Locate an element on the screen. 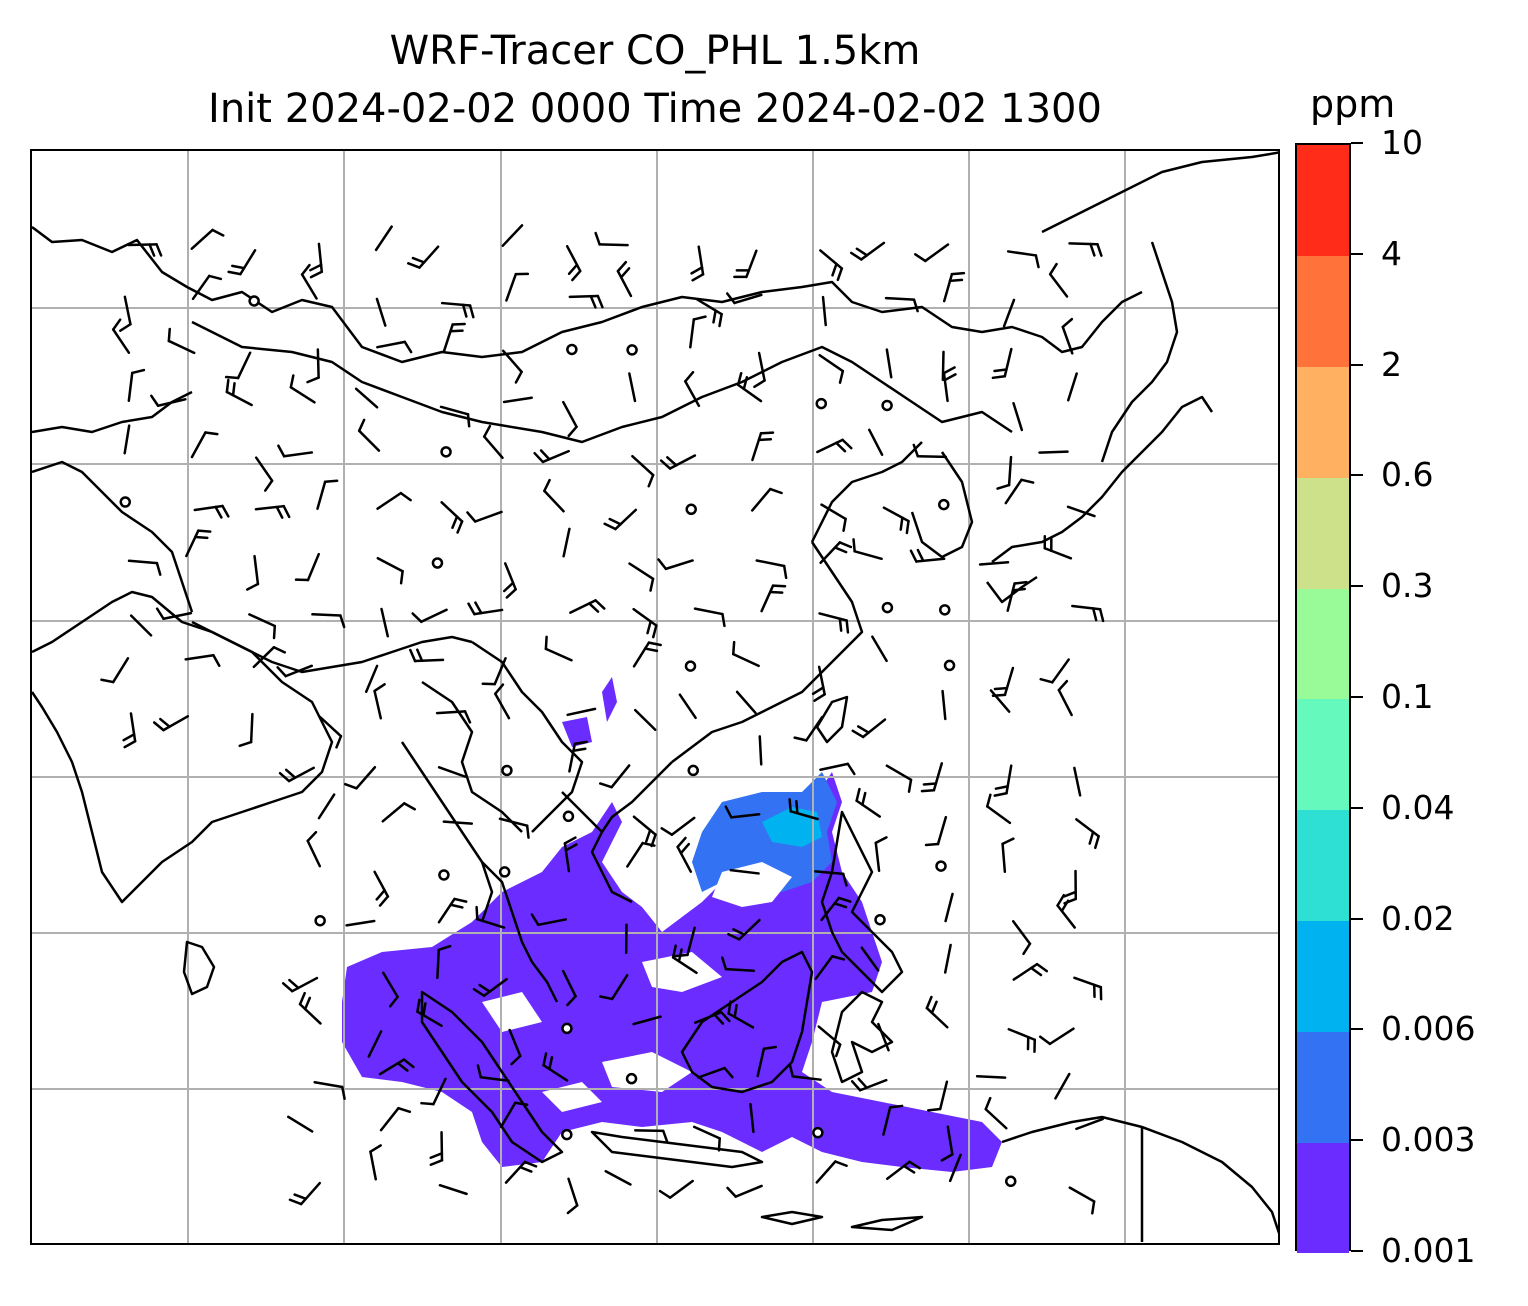 This screenshot has height=1306, width=1528. tracer-gap is located at coordinates (752, 884).